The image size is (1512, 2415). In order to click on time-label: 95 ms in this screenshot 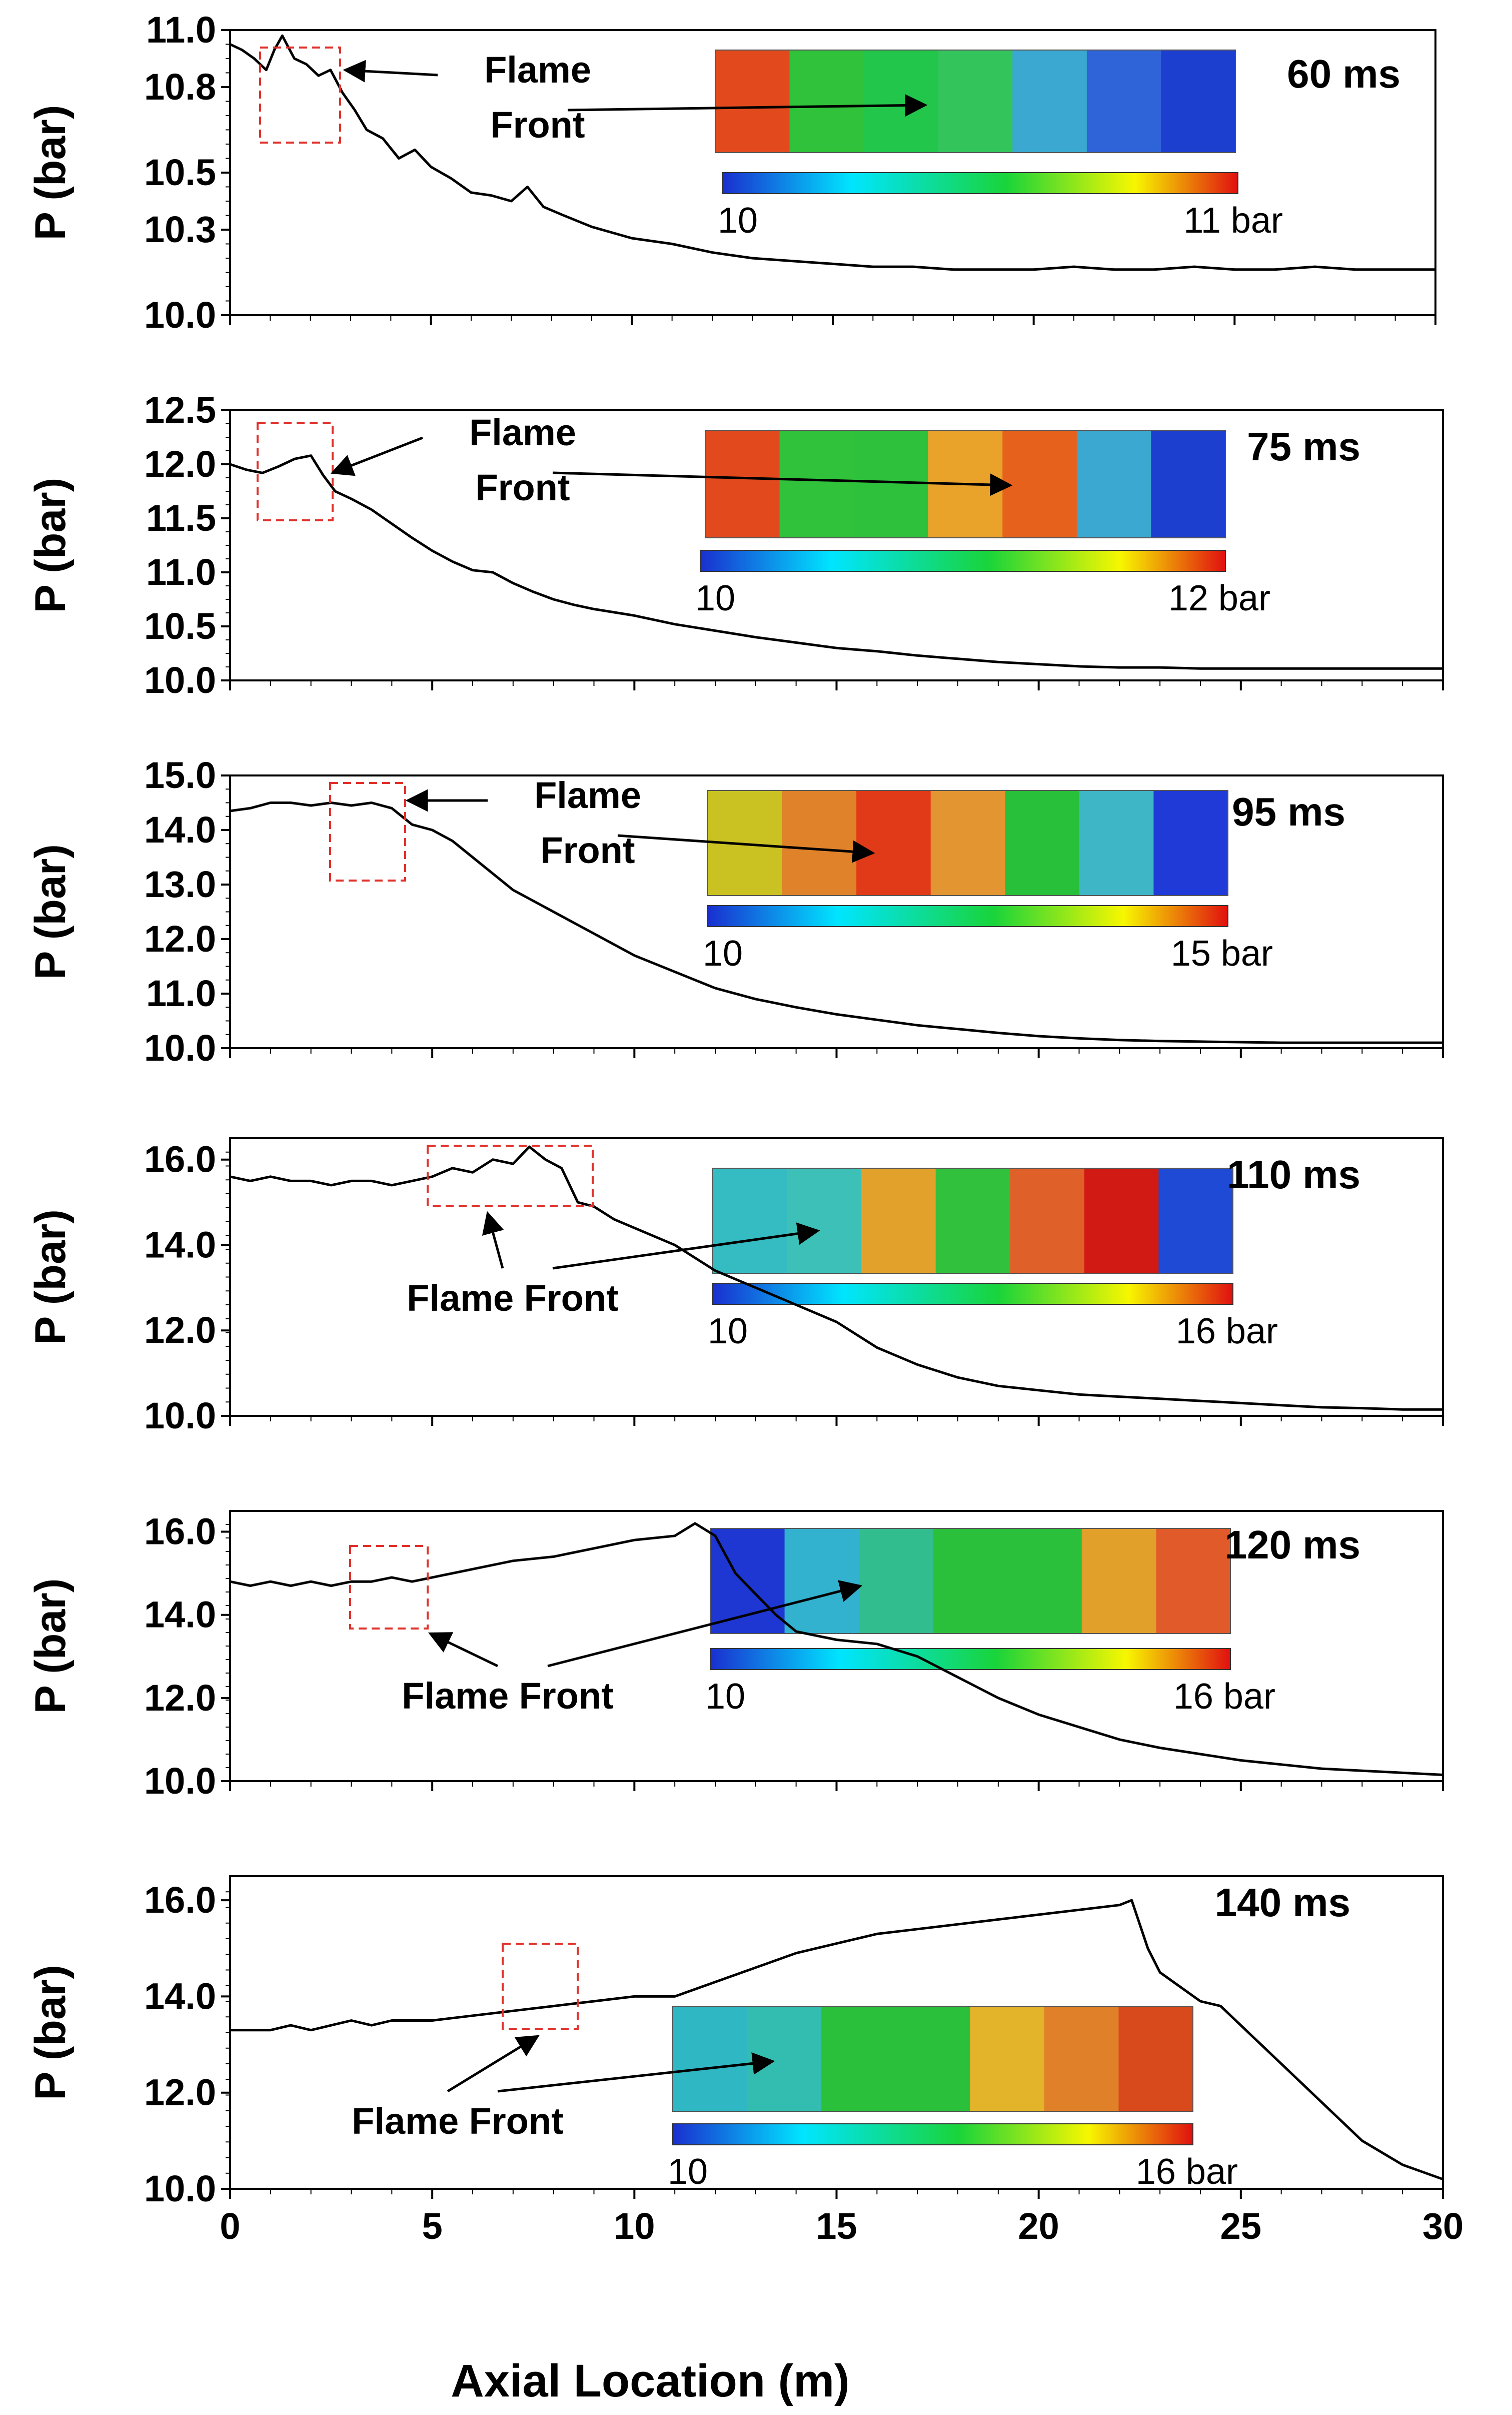, I will do `click(1288, 811)`.